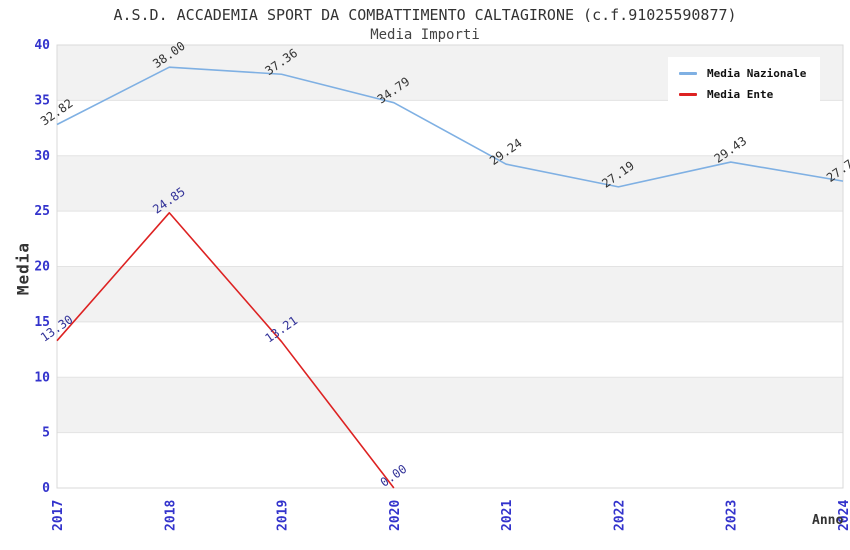  What do you see at coordinates (23, 268) in the screenshot?
I see `y-axis-label: Media` at bounding box center [23, 268].